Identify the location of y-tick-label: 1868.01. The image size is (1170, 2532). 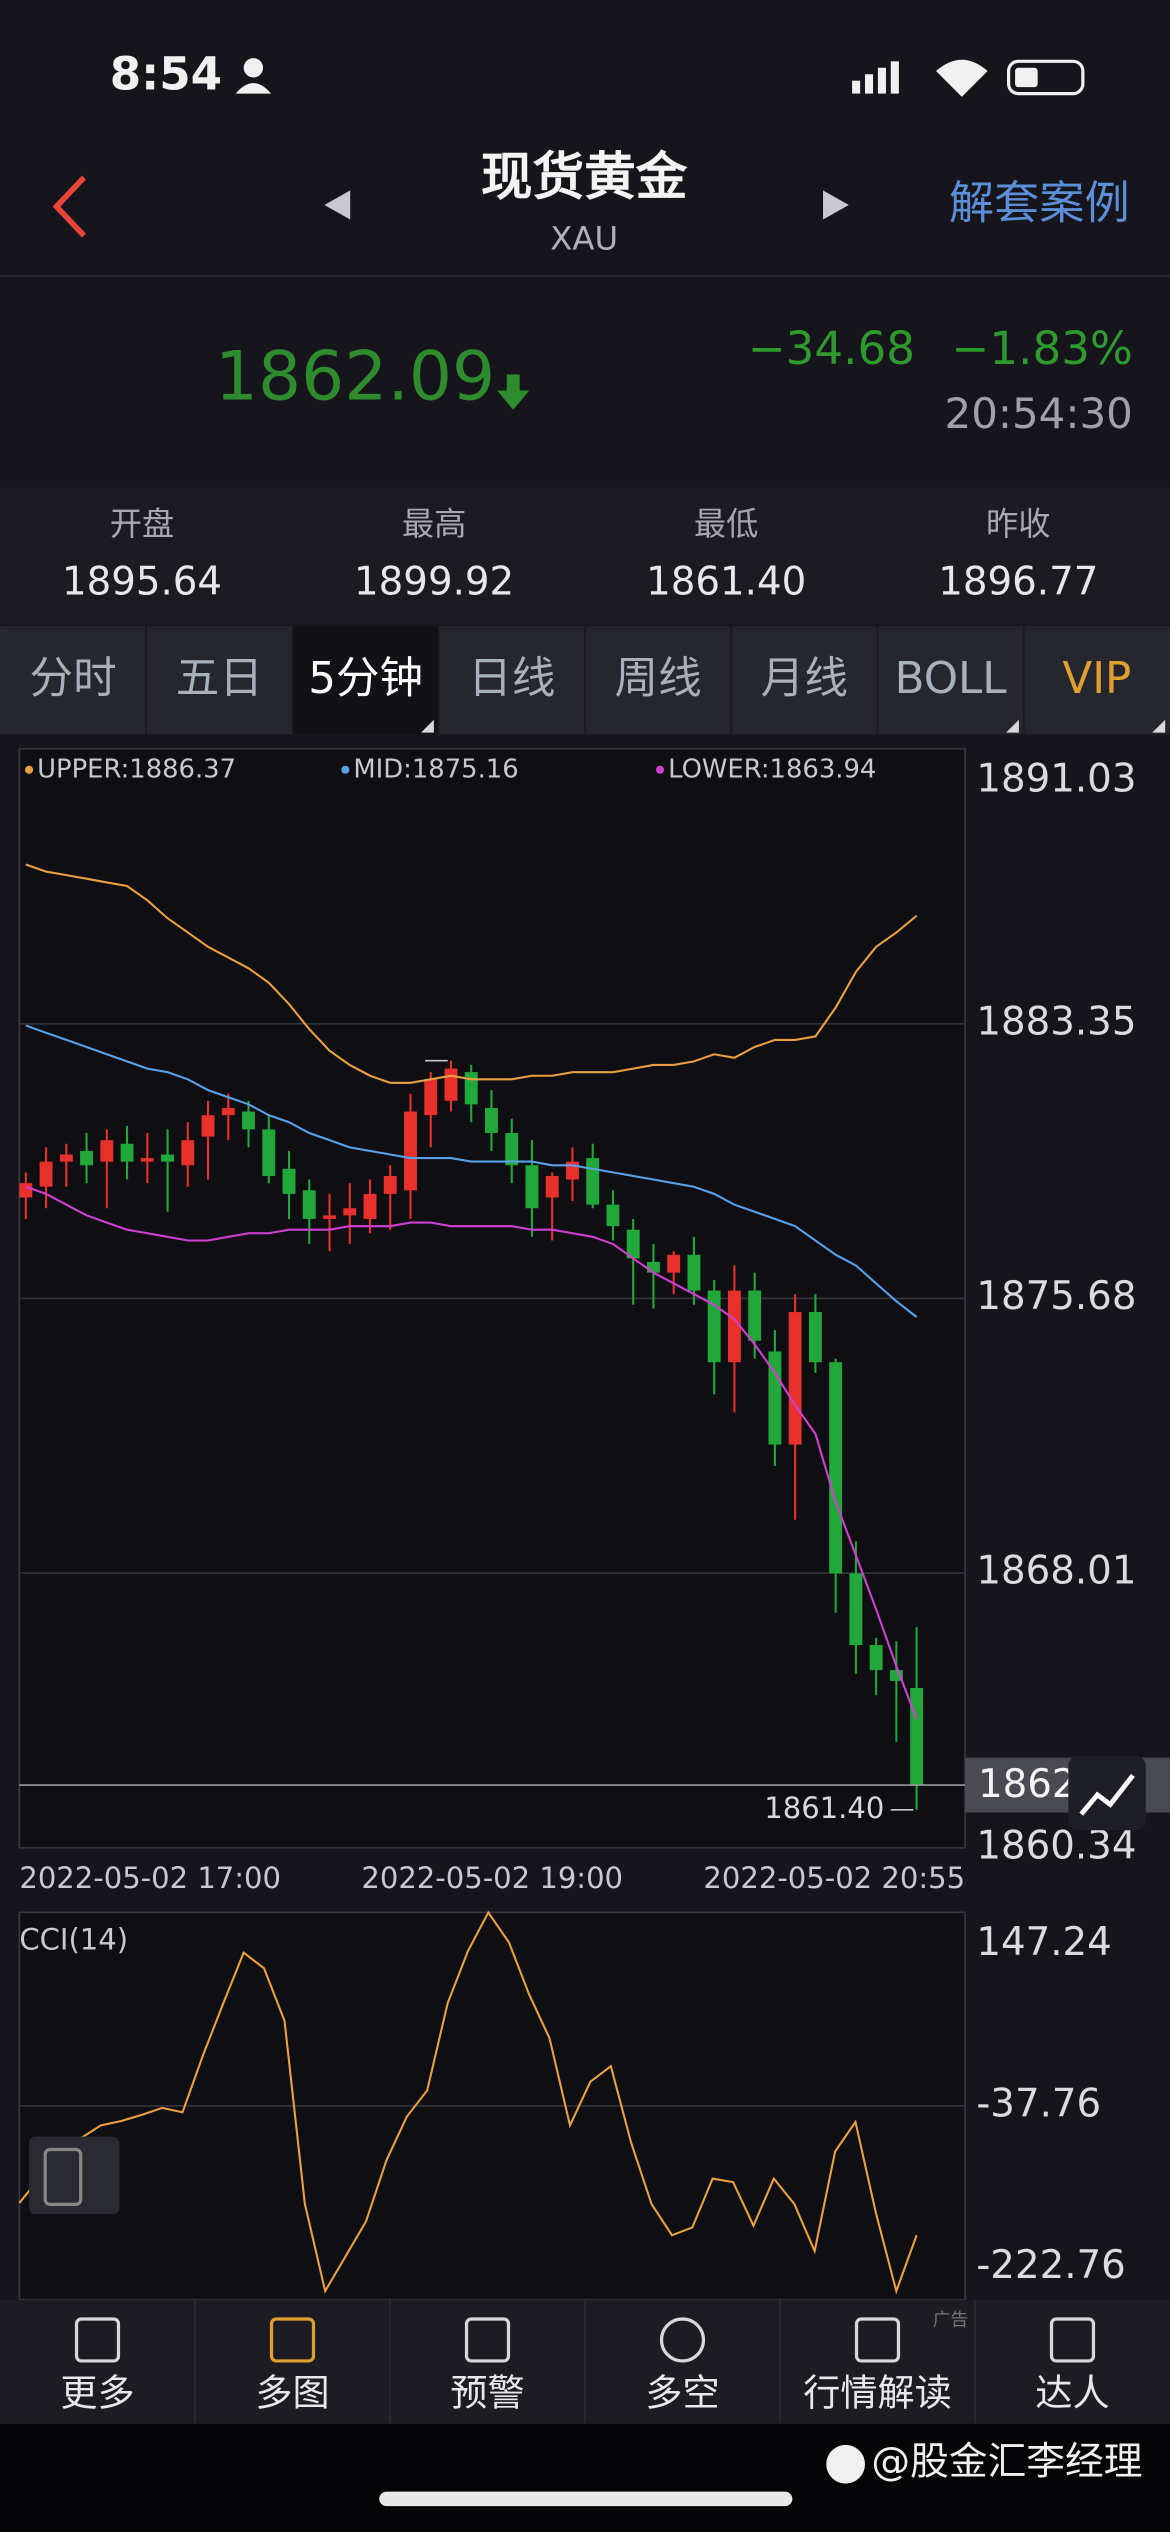
(1056, 1571).